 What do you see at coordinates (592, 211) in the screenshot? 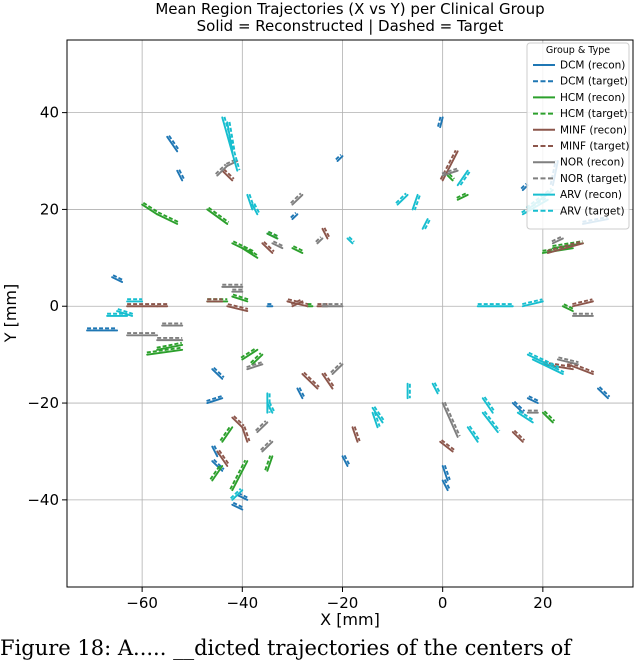
I see `legend-label: ARV (target)` at bounding box center [592, 211].